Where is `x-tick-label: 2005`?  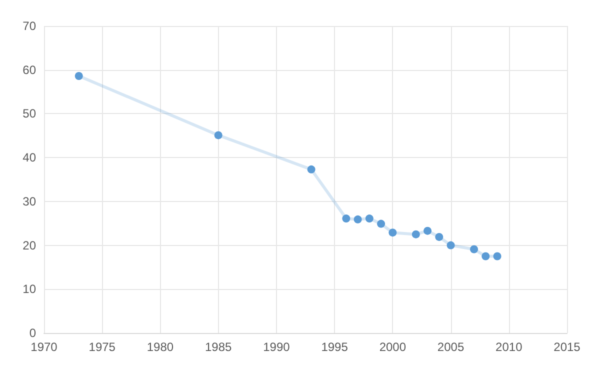 x-tick-label: 2005 is located at coordinates (450, 347).